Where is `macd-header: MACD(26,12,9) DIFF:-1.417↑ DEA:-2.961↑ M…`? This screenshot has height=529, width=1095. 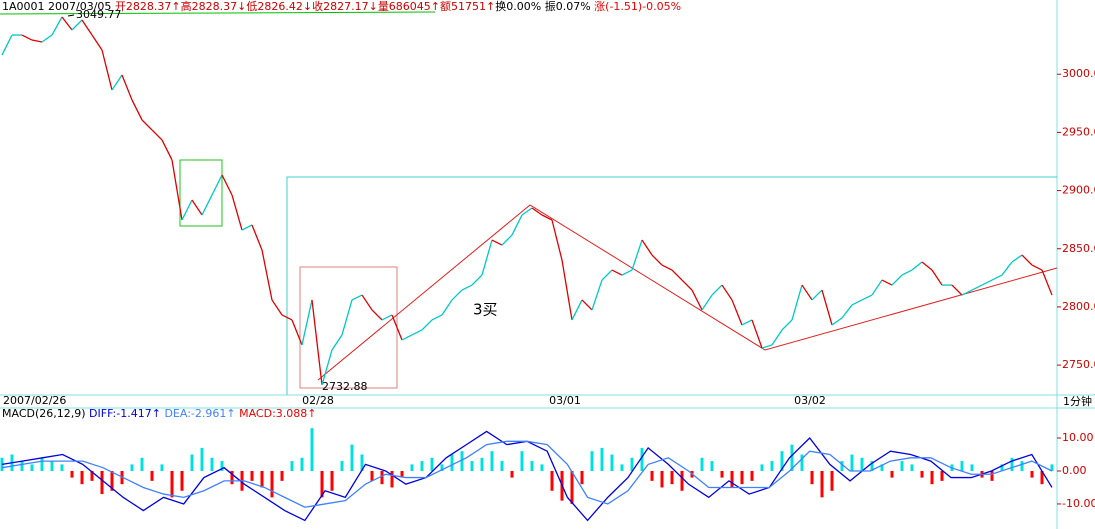
macd-header: MACD(26,12,9) DIFF:-1.417↑ DEA:-2.961↑ M… is located at coordinates (159, 413).